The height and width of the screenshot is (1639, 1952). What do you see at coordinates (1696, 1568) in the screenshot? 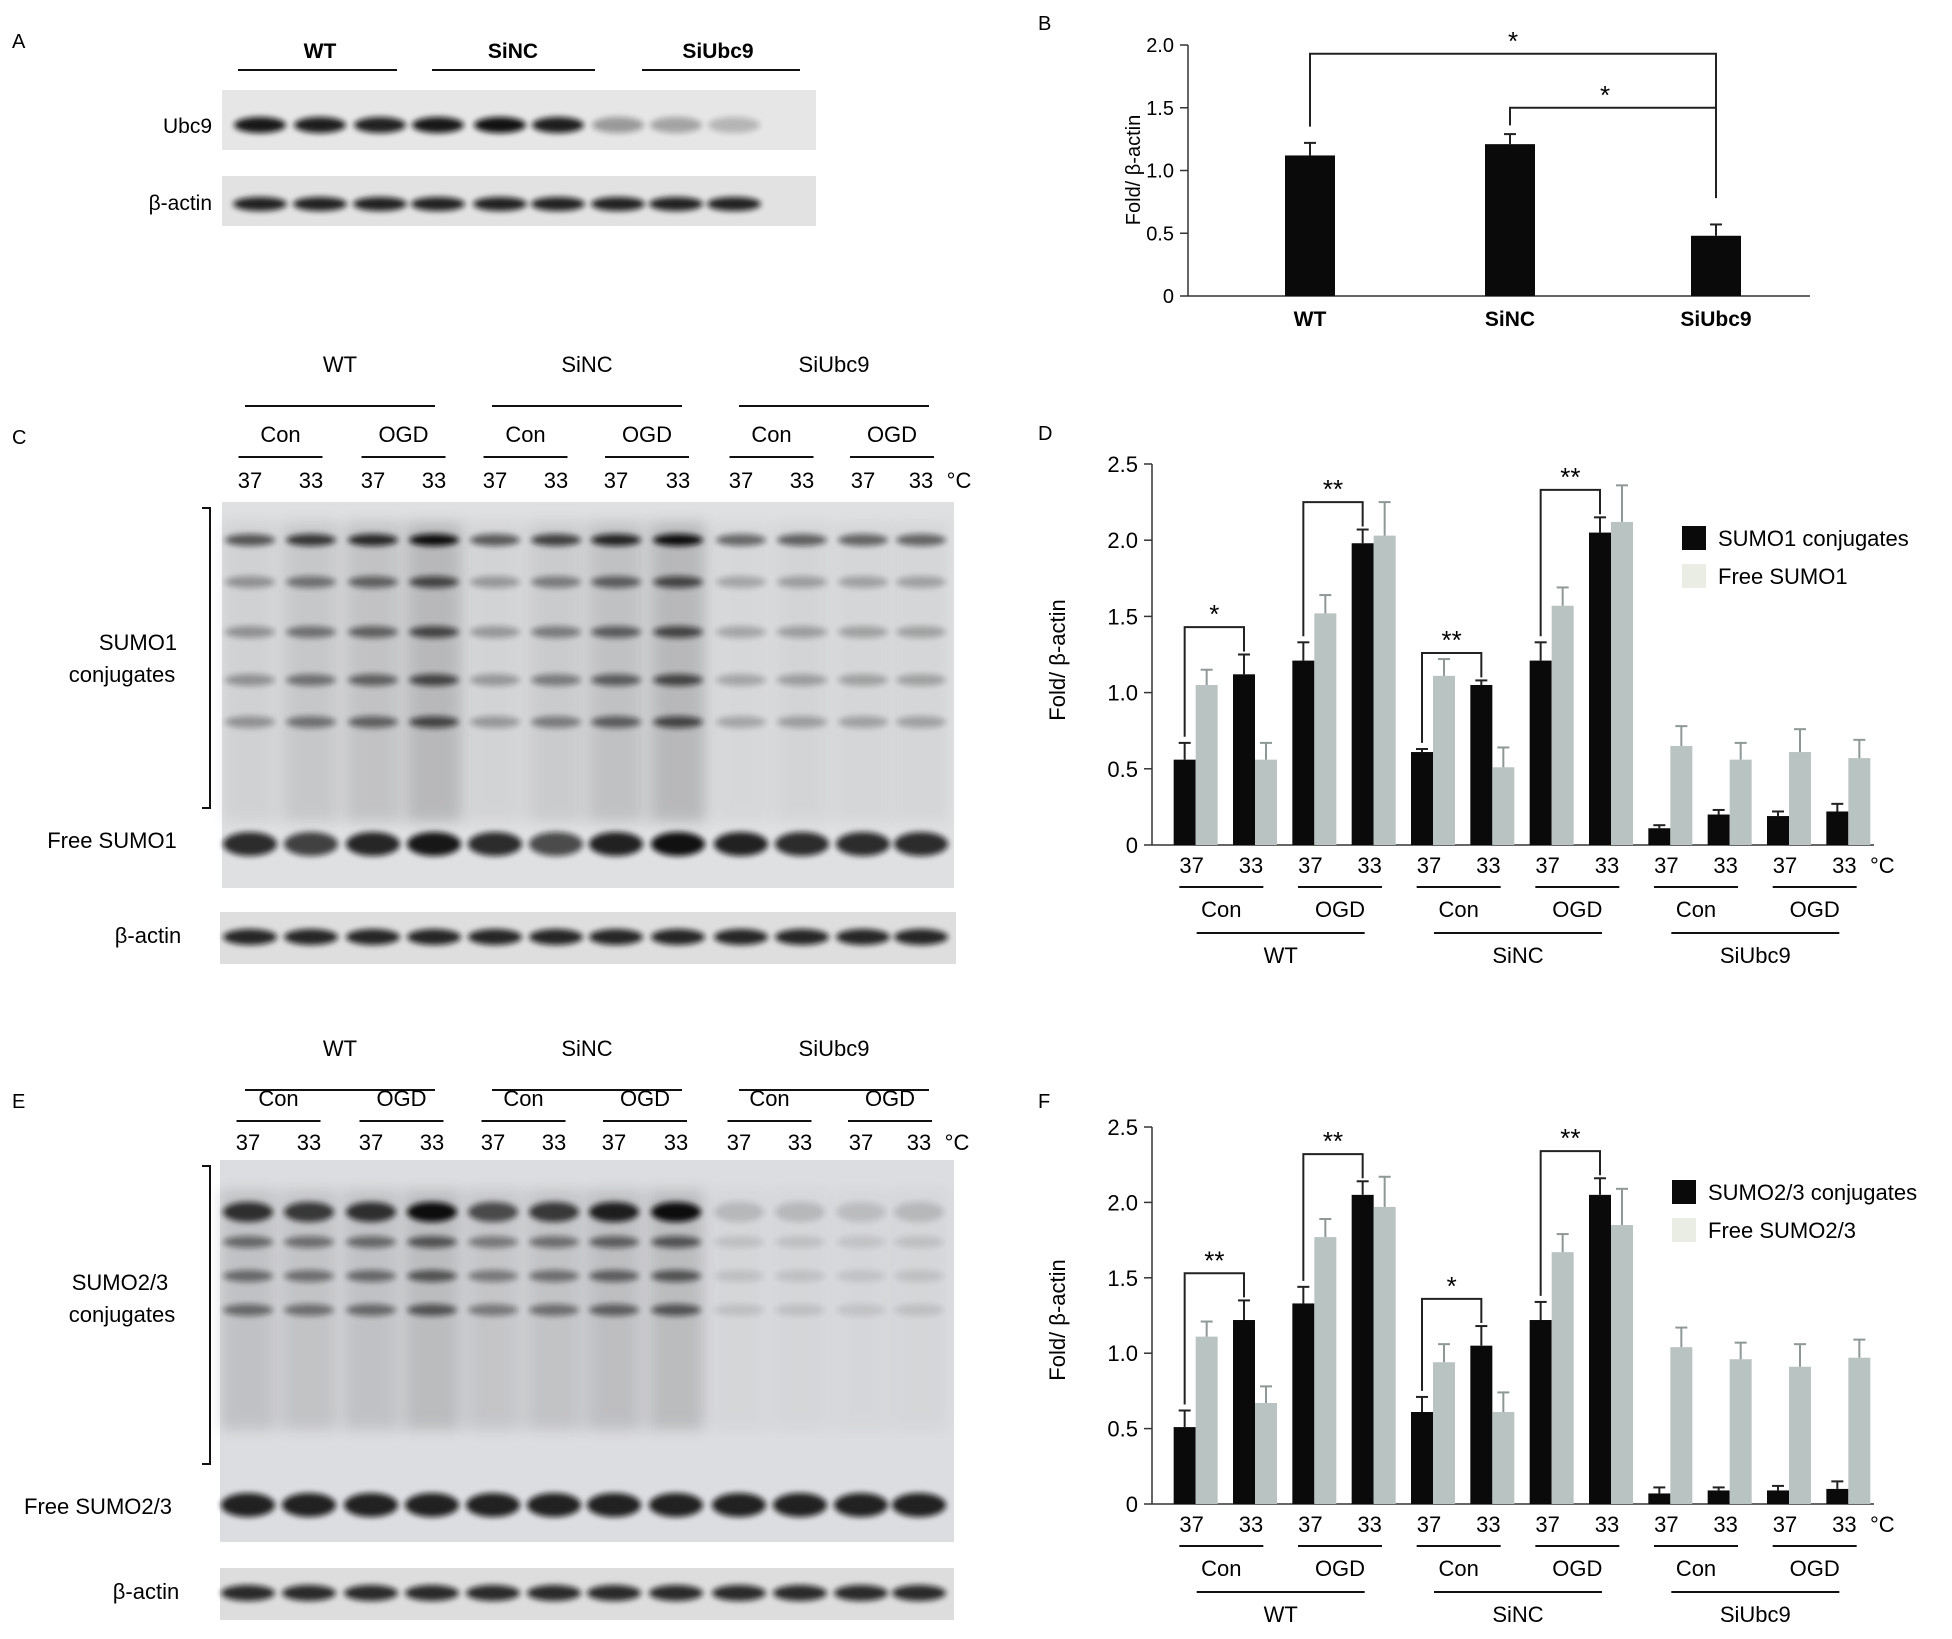
I see `chart-f-condition-label: Con` at bounding box center [1696, 1568].